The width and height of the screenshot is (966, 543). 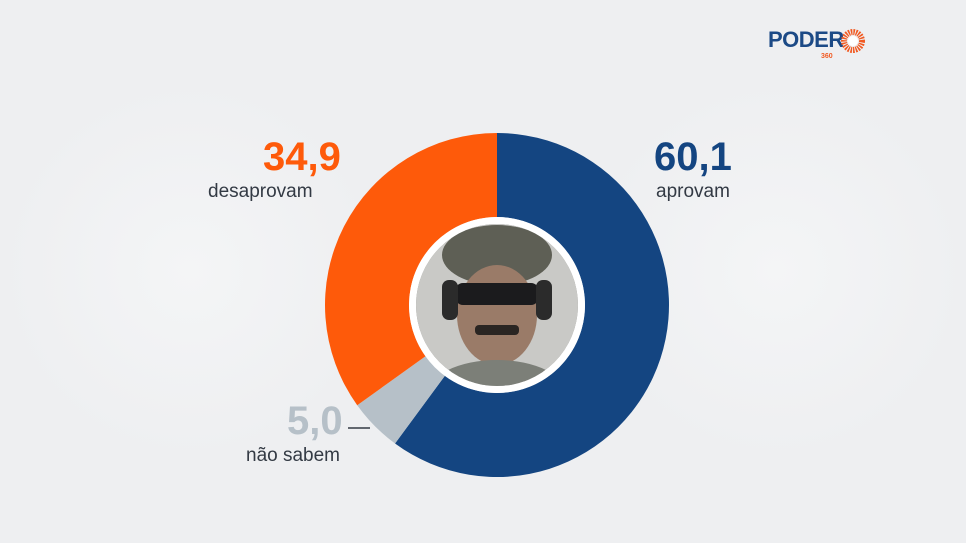 I want to click on value-desaprovam: 34,9, so click(x=302, y=157).